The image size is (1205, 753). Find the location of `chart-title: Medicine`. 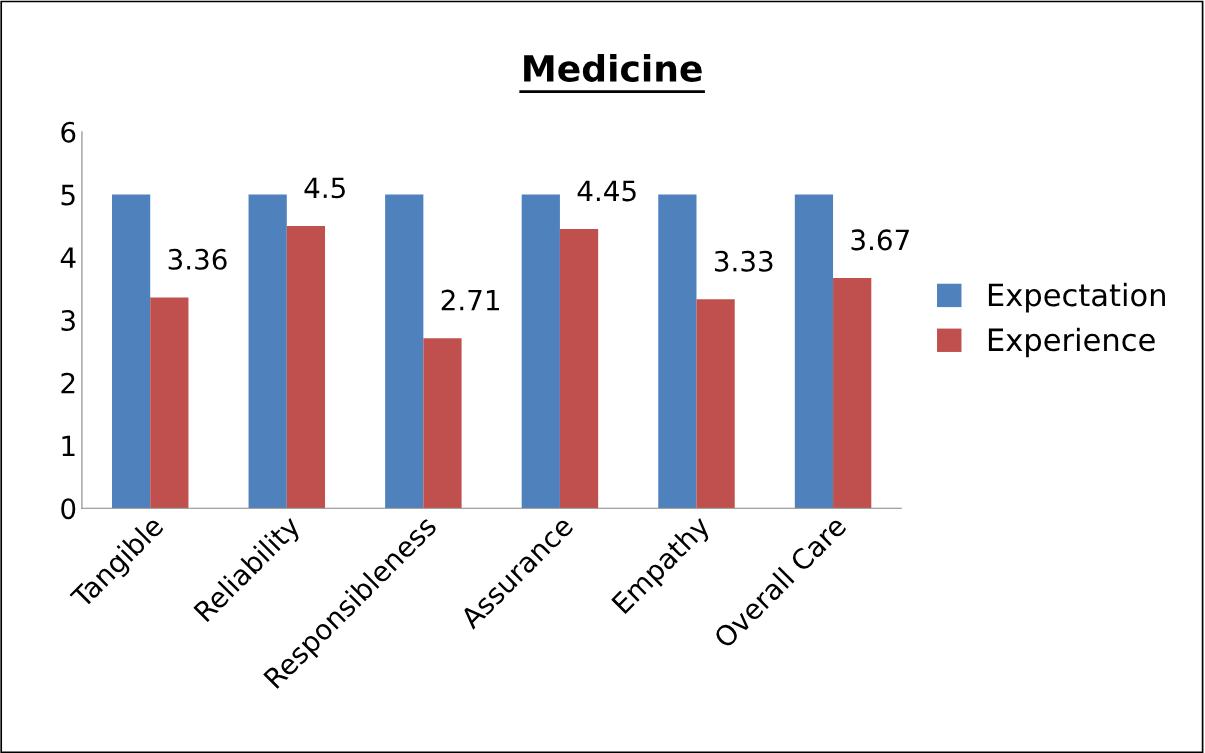

chart-title: Medicine is located at coordinates (613, 68).